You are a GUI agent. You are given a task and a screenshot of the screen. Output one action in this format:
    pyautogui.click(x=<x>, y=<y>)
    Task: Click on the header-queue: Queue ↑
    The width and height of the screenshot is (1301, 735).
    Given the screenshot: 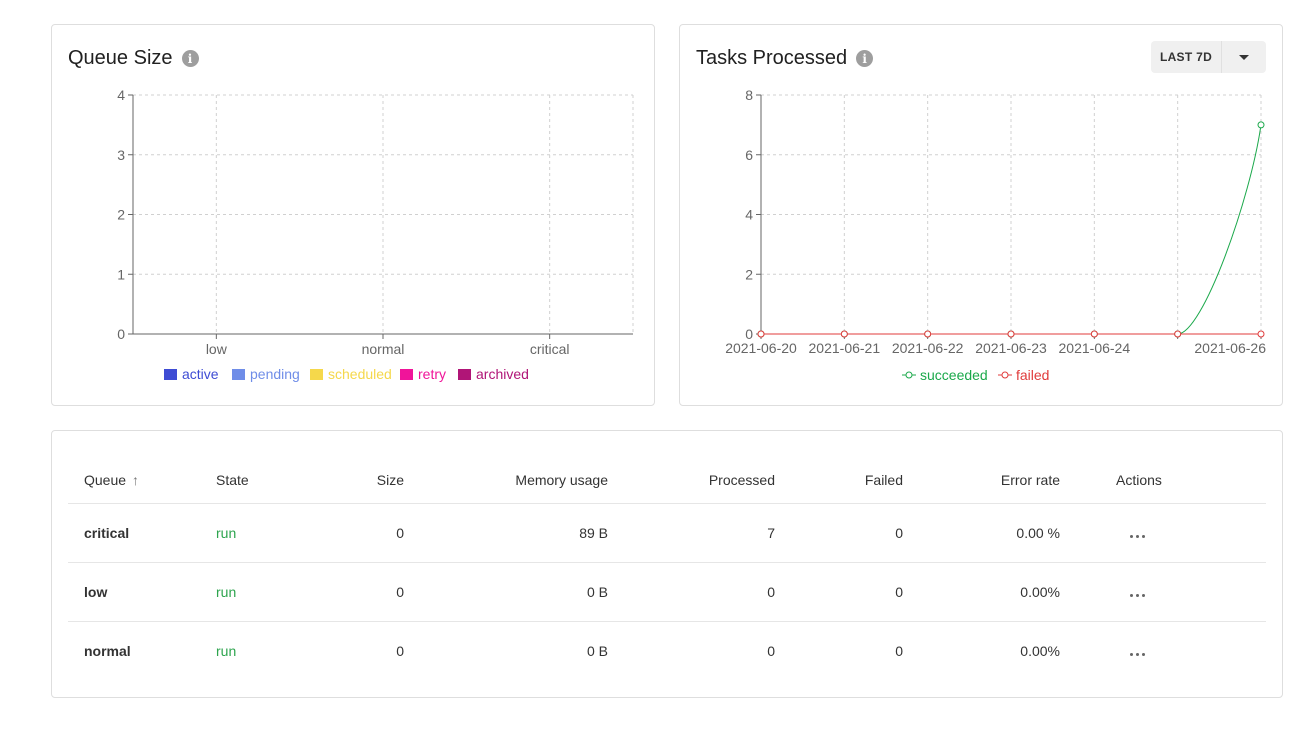 What is the action you would take?
    pyautogui.click(x=134, y=480)
    